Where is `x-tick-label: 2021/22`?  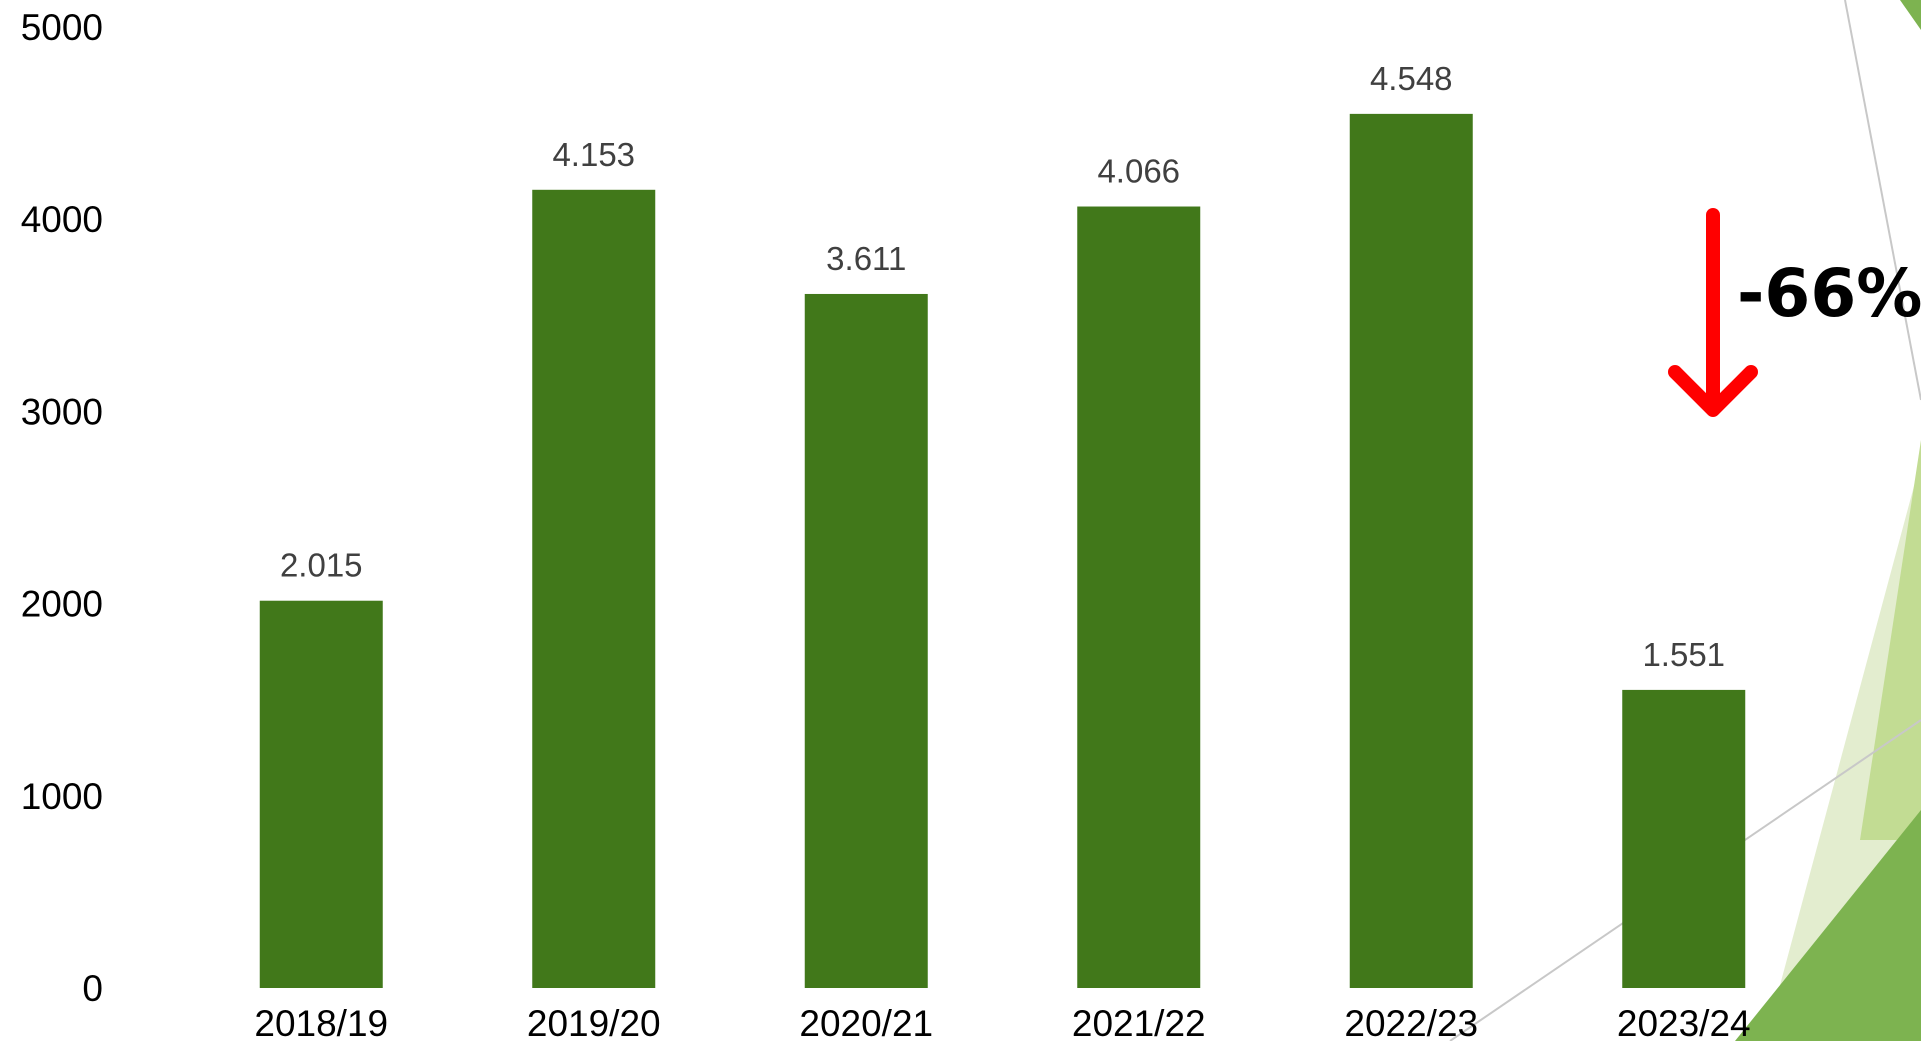 x-tick-label: 2021/22 is located at coordinates (1139, 1022).